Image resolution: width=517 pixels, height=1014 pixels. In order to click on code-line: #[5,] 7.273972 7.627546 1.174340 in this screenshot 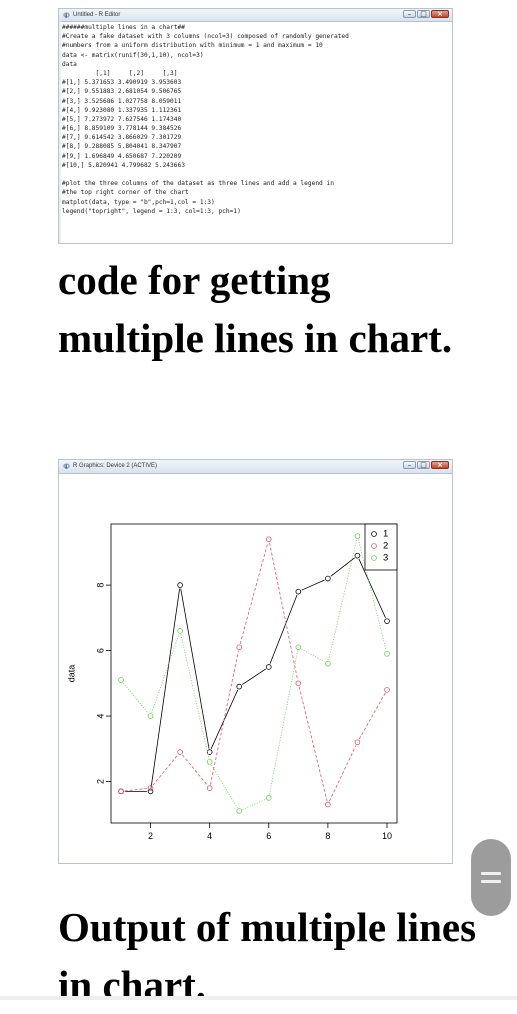, I will do `click(122, 119)`.